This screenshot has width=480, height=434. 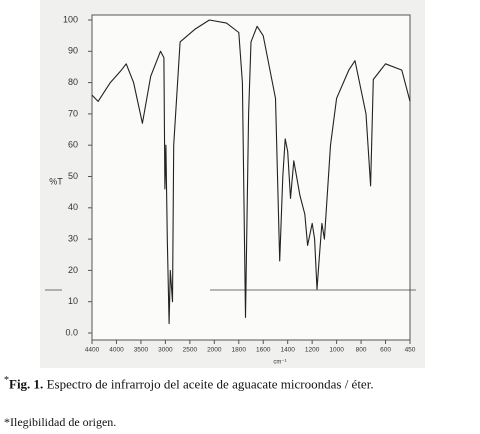 What do you see at coordinates (336, 350) in the screenshot?
I see `x-tick-label: 1000` at bounding box center [336, 350].